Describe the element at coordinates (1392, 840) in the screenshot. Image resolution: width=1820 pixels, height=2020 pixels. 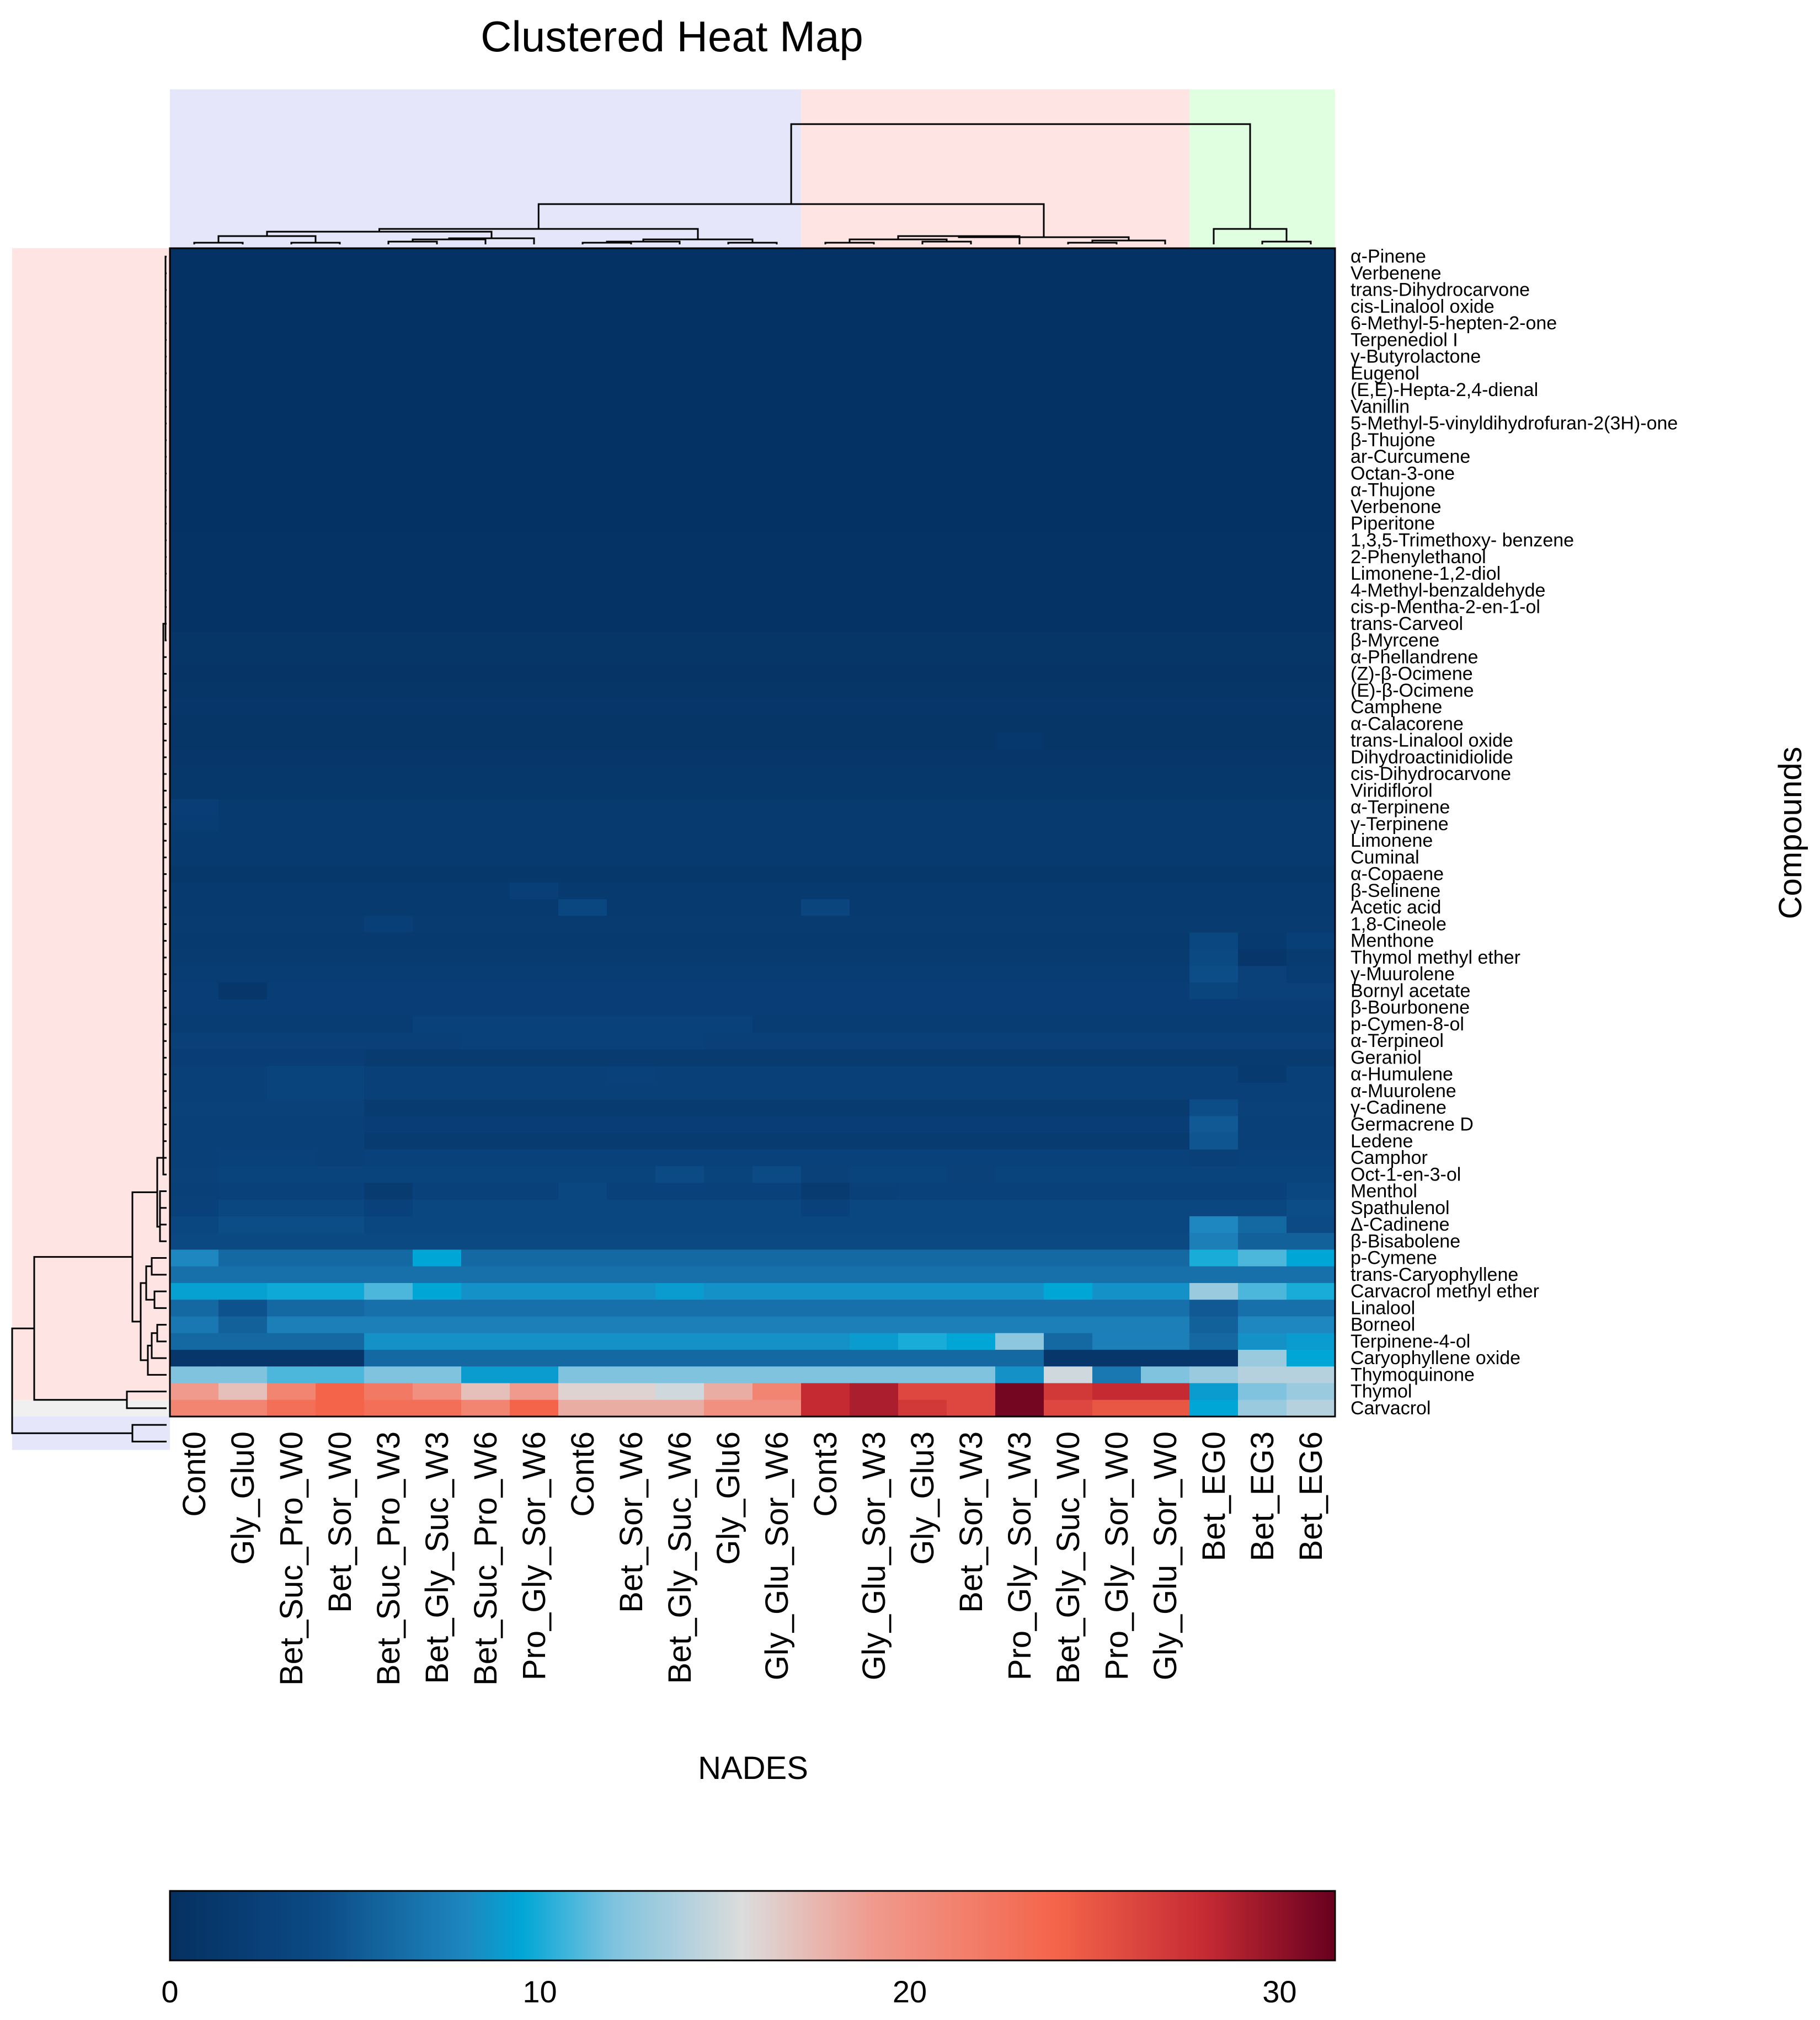
I see `row-label: Limonene` at that location.